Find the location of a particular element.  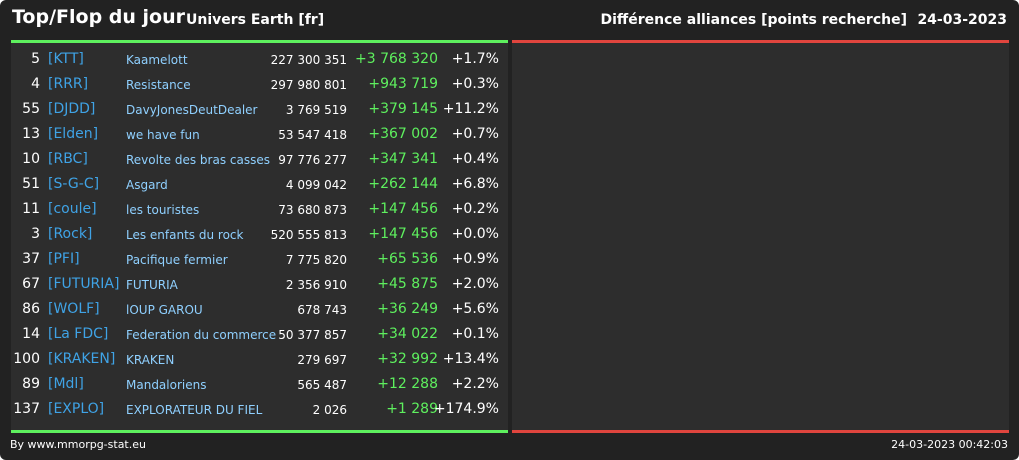

points: 73 680 873 is located at coordinates (312, 210).